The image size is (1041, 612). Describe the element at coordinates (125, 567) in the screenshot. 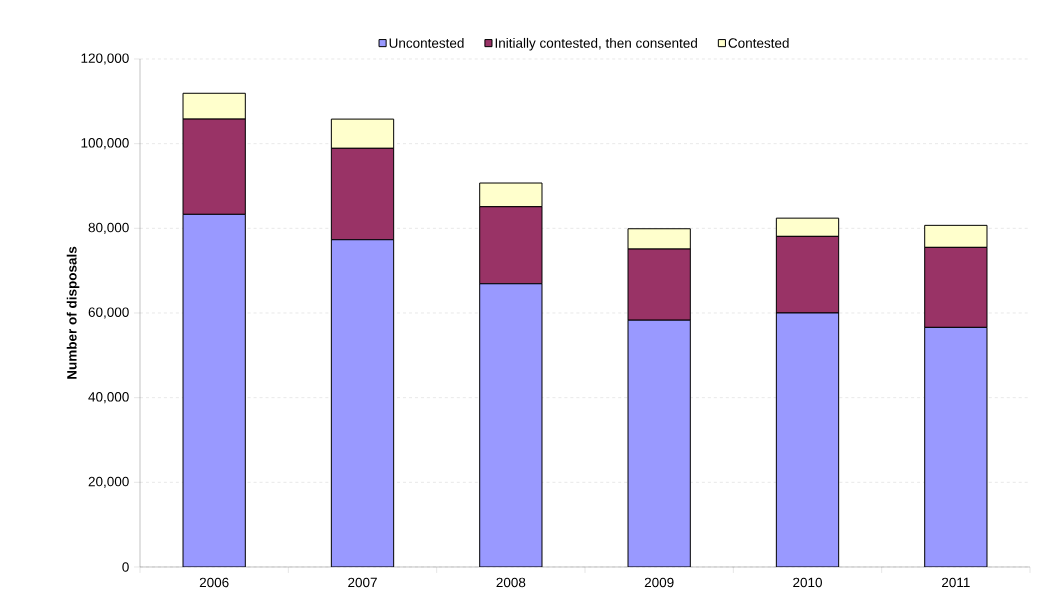

I see `y-tick-label: 0` at that location.